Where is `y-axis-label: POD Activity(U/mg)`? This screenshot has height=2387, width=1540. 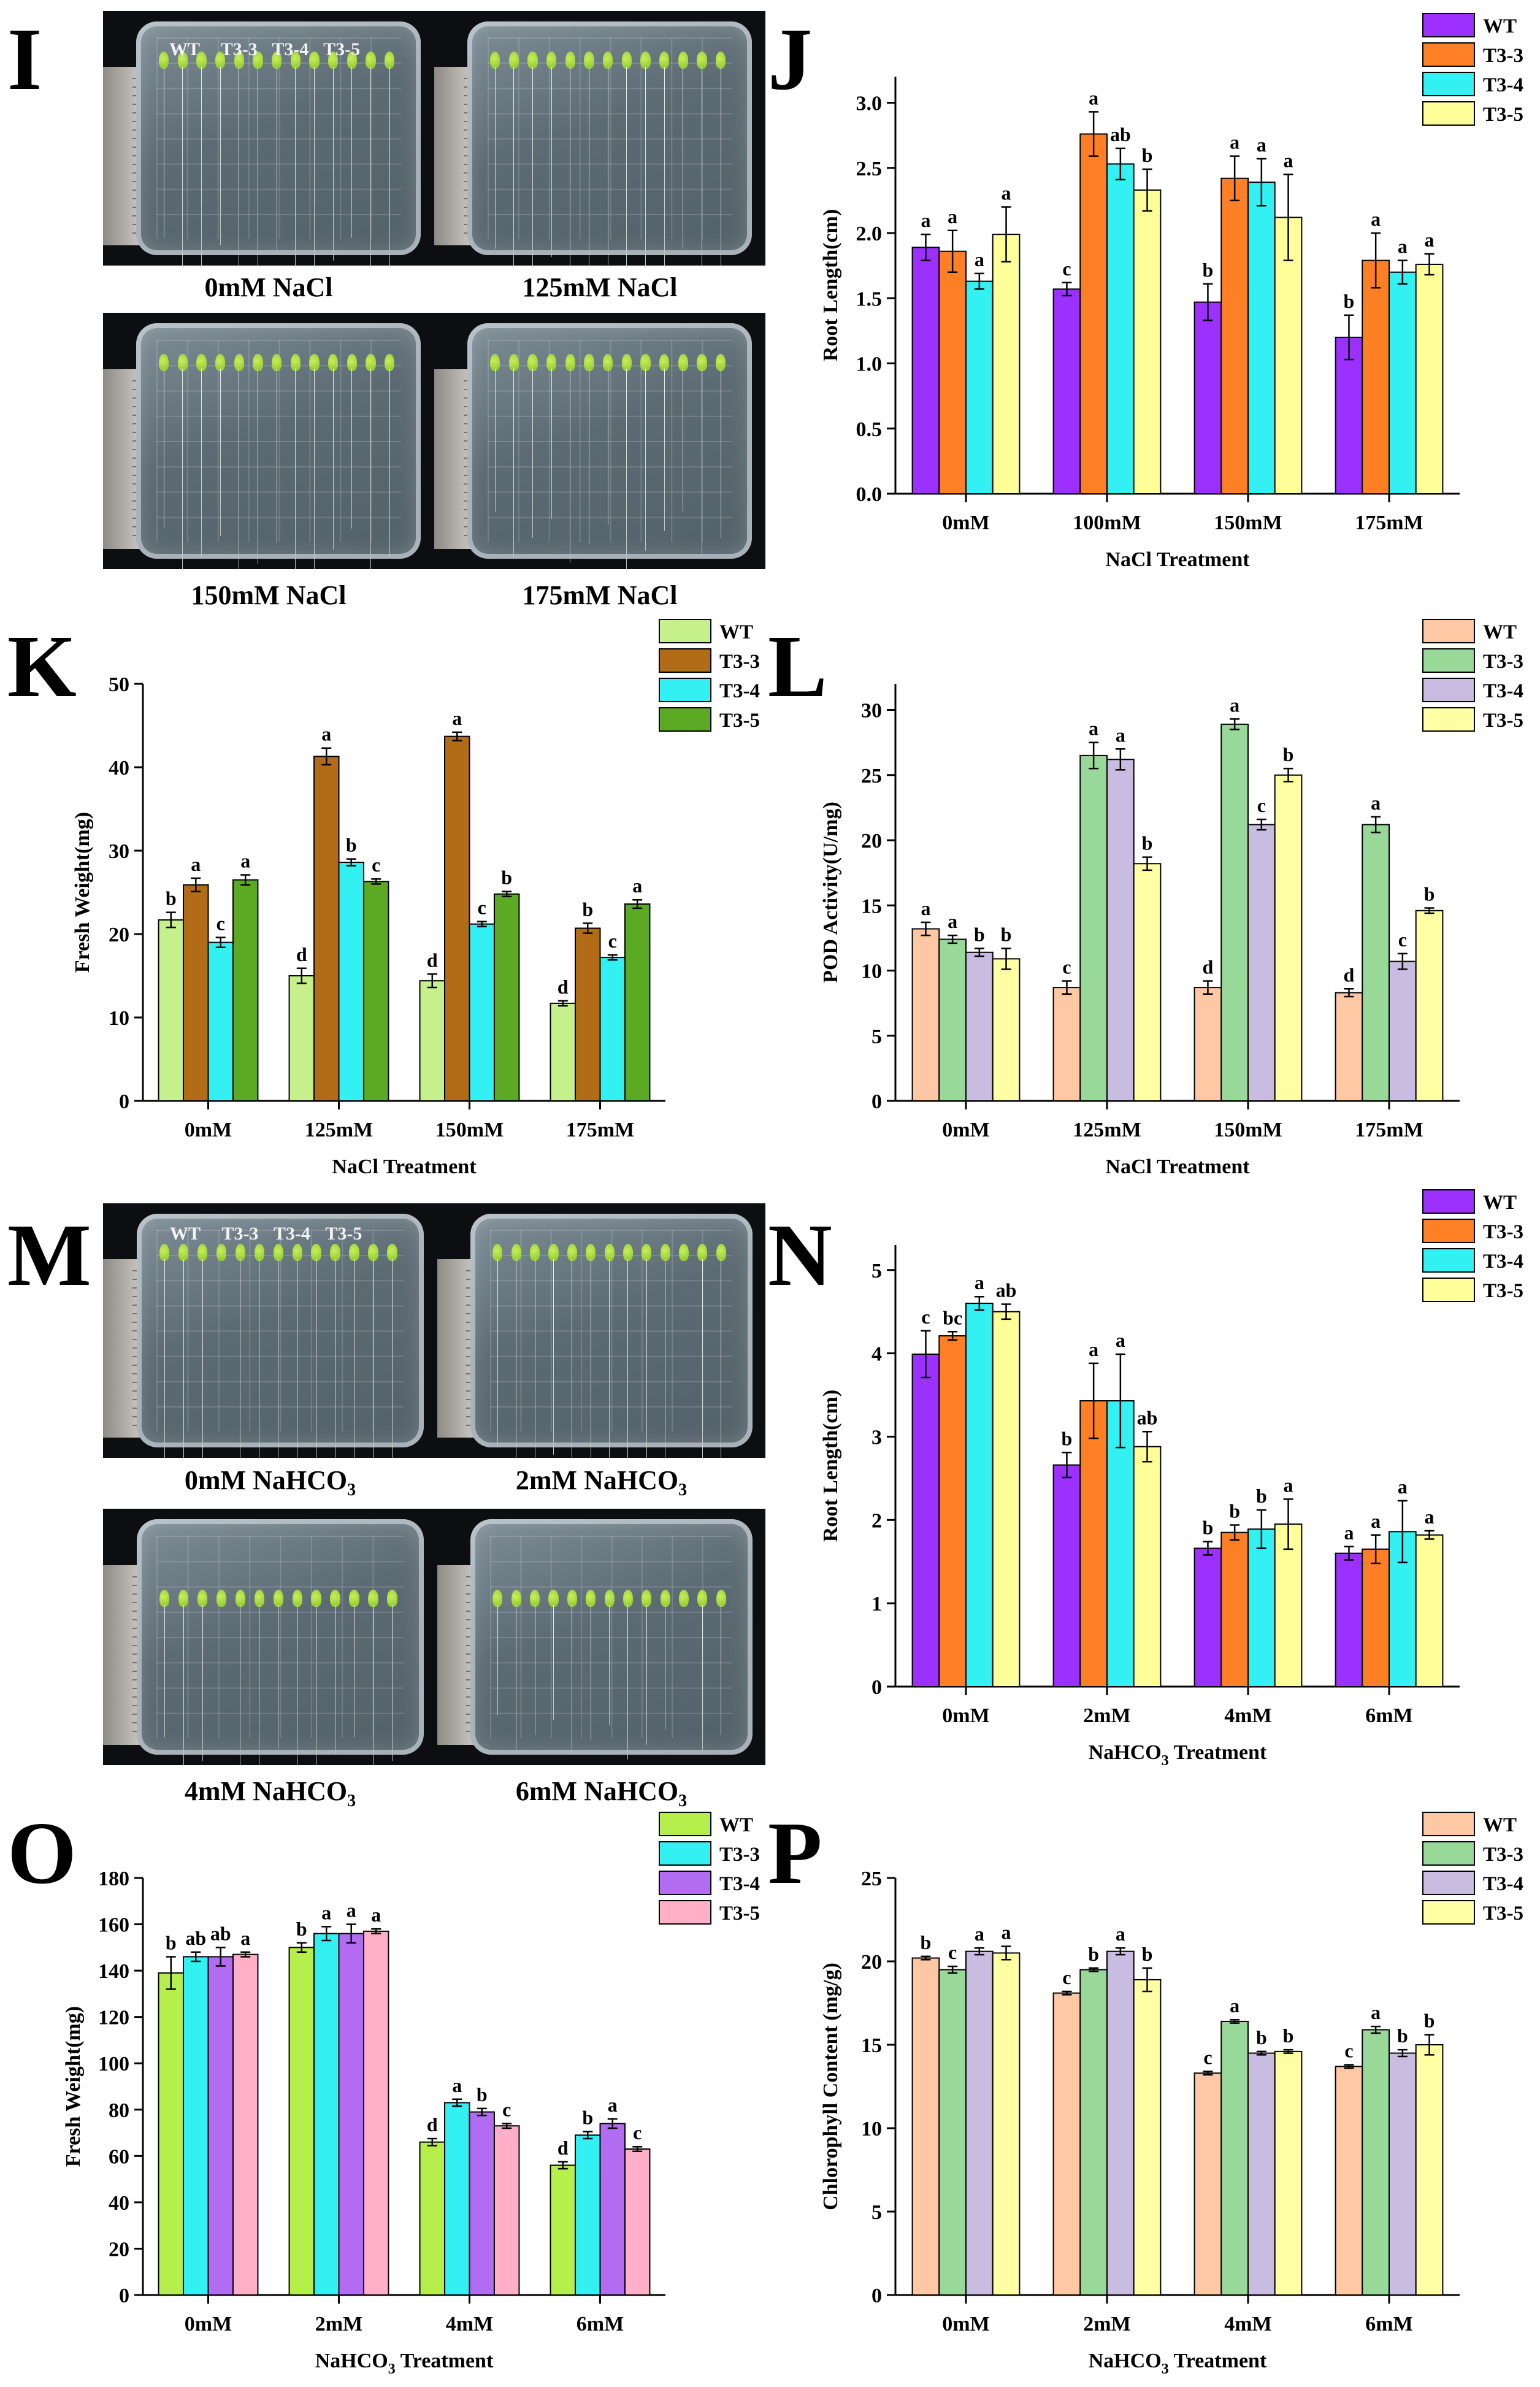 y-axis-label: POD Activity(U/mg) is located at coordinates (830, 892).